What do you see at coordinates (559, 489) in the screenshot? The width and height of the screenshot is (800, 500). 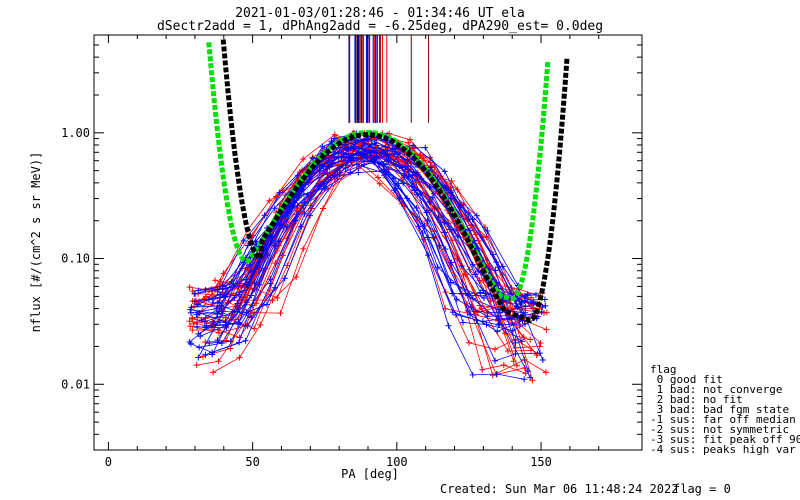 I see `created-timestamp: Created: Sun Mar 06 11:48:24 2022` at bounding box center [559, 489].